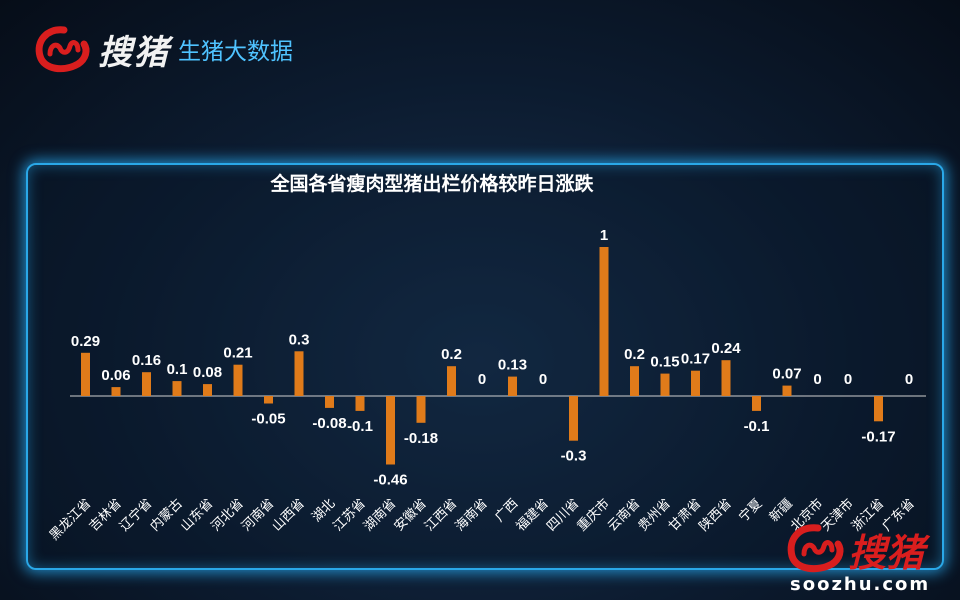 Image resolution: width=960 pixels, height=600 pixels. What do you see at coordinates (106, 515) in the screenshot?
I see `category-tick-label: 吉林省` at bounding box center [106, 515].